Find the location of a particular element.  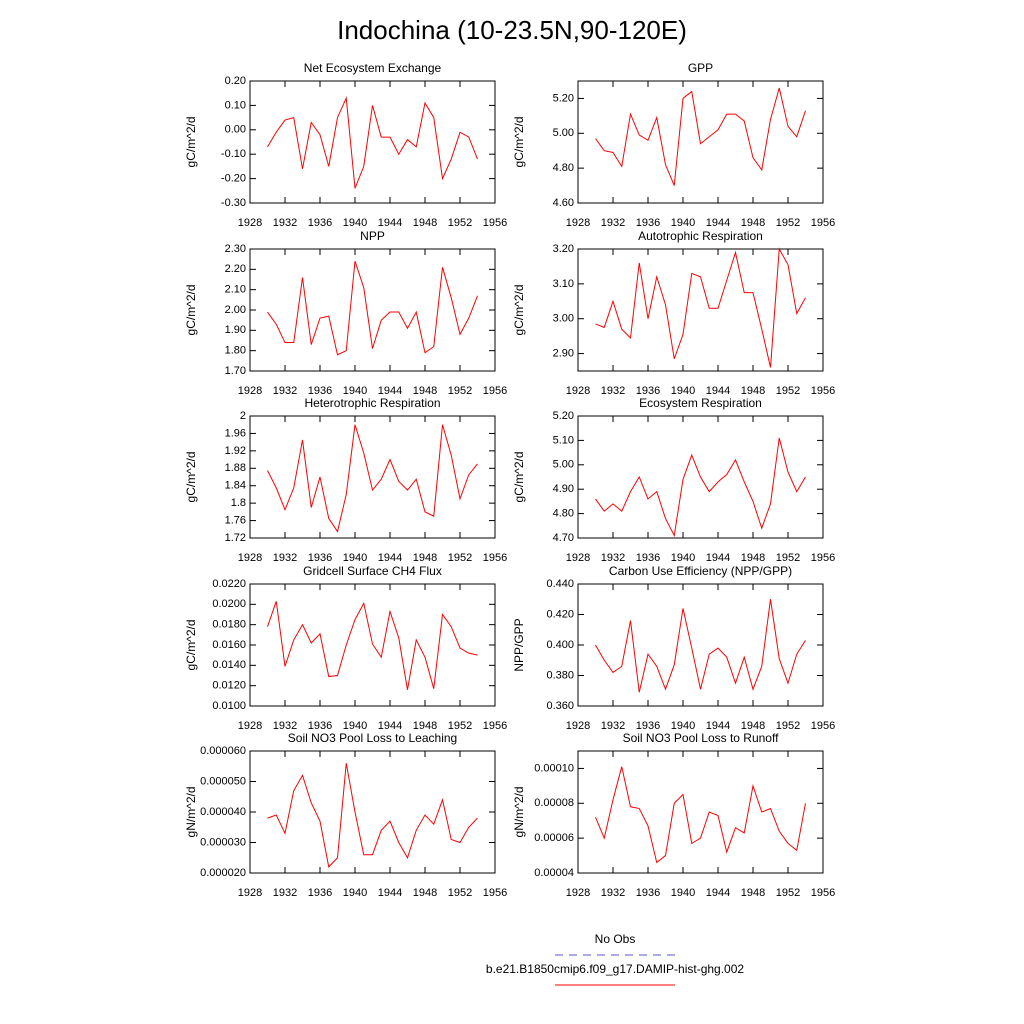

y-tick-label: 0.000030 is located at coordinates (223, 842).